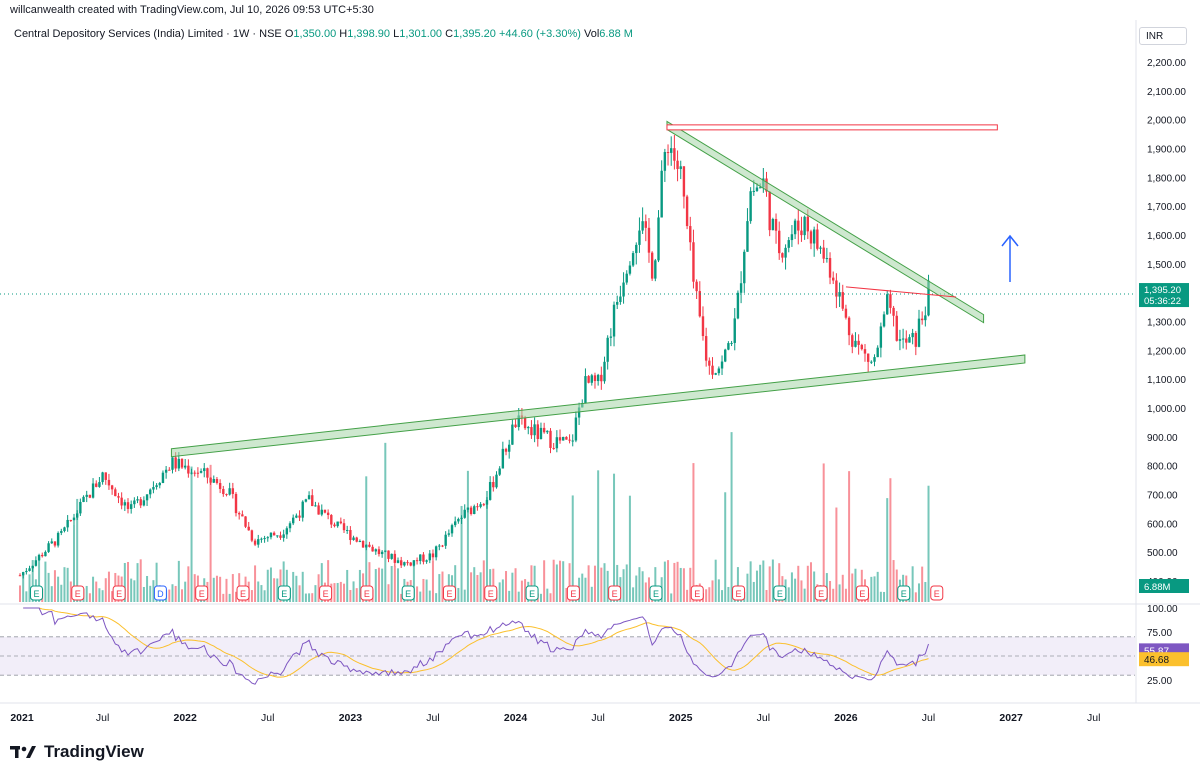  What do you see at coordinates (449, 34) in the screenshot?
I see `close-label: C` at bounding box center [449, 34].